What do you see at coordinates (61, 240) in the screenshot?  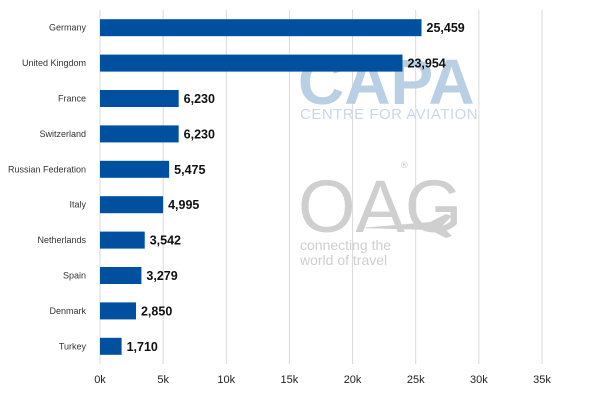 I see `category-label: Netherlands` at bounding box center [61, 240].